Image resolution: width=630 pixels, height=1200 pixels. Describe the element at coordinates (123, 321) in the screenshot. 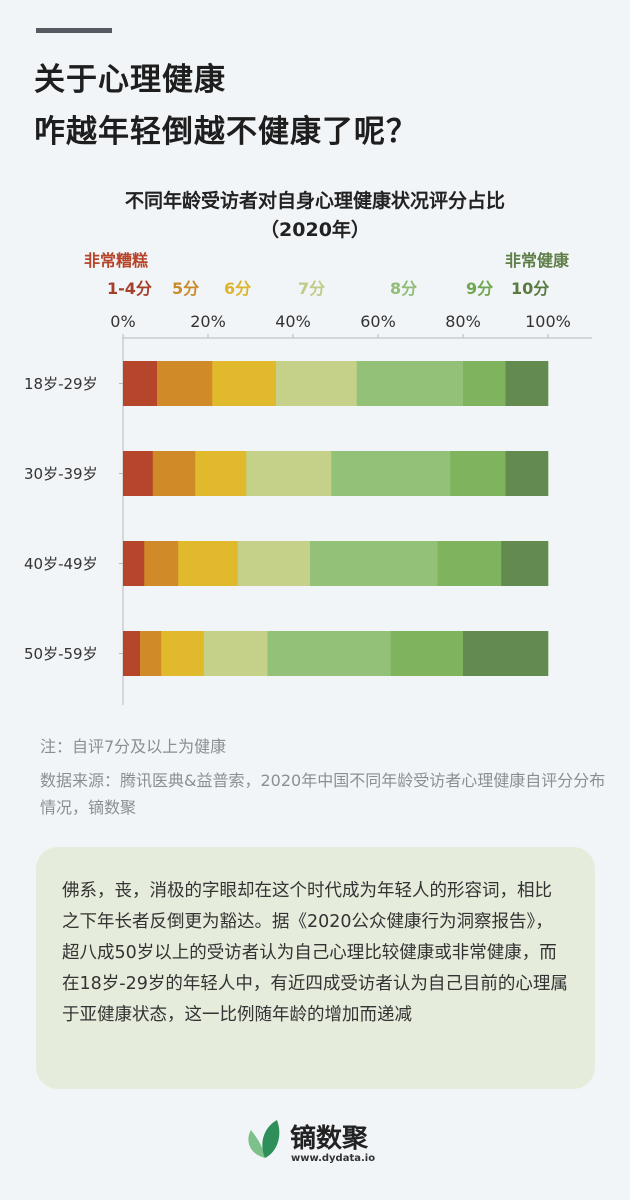

I see `x-tick-label: 0%` at that location.